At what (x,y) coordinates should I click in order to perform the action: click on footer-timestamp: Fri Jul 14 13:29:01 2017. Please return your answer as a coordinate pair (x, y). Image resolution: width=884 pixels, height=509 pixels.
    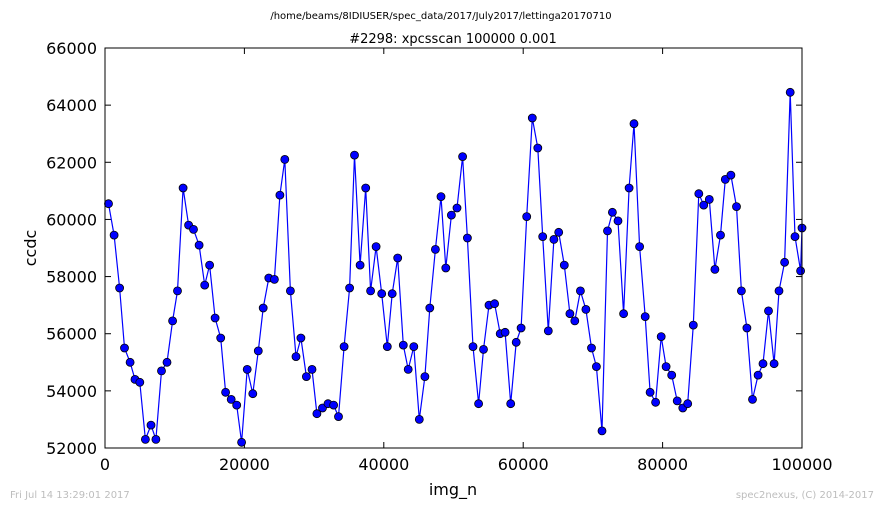
    Looking at the image, I should click on (70, 495).